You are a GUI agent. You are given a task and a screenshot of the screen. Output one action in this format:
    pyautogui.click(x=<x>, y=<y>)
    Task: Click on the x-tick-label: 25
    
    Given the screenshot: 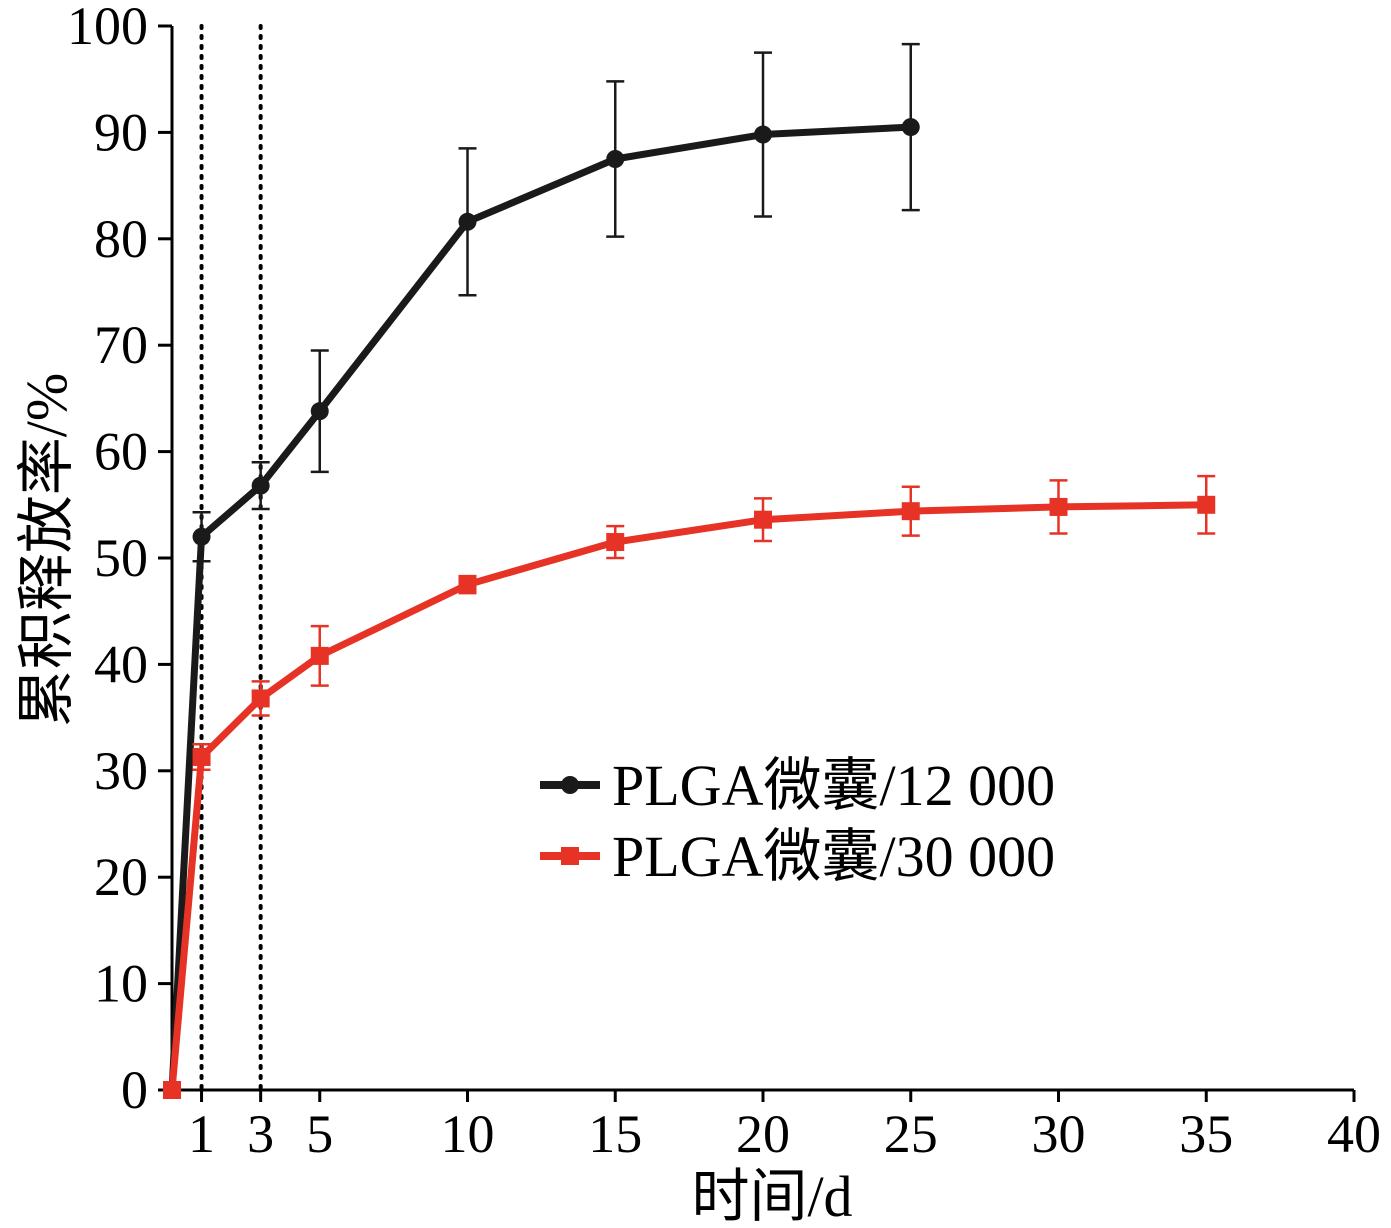 What is the action you would take?
    pyautogui.click(x=911, y=1134)
    